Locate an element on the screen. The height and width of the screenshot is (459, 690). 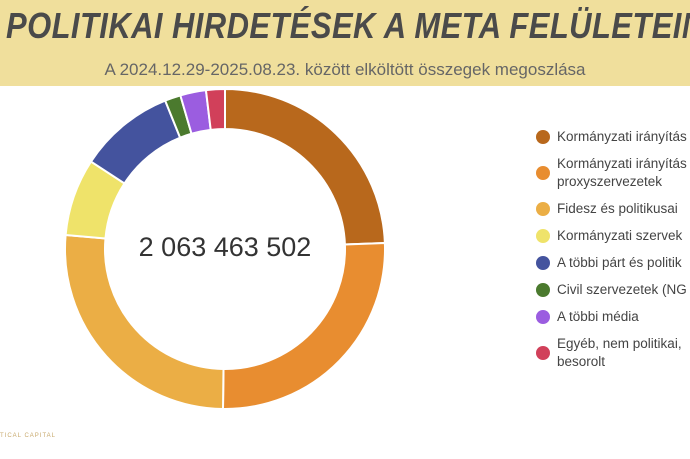
legend-item: A többi párt és politik is located at coordinates (613, 263).